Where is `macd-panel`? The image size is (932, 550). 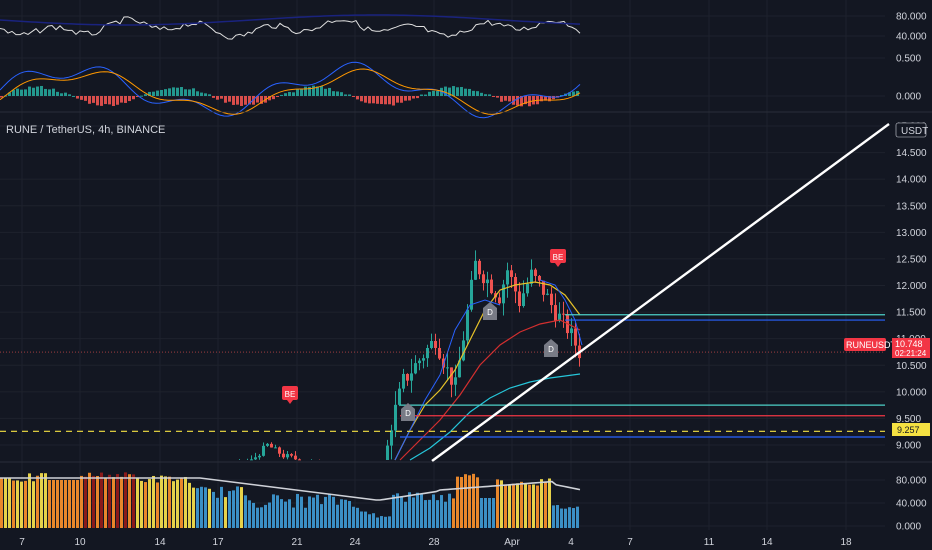 macd-panel is located at coordinates (290, 90).